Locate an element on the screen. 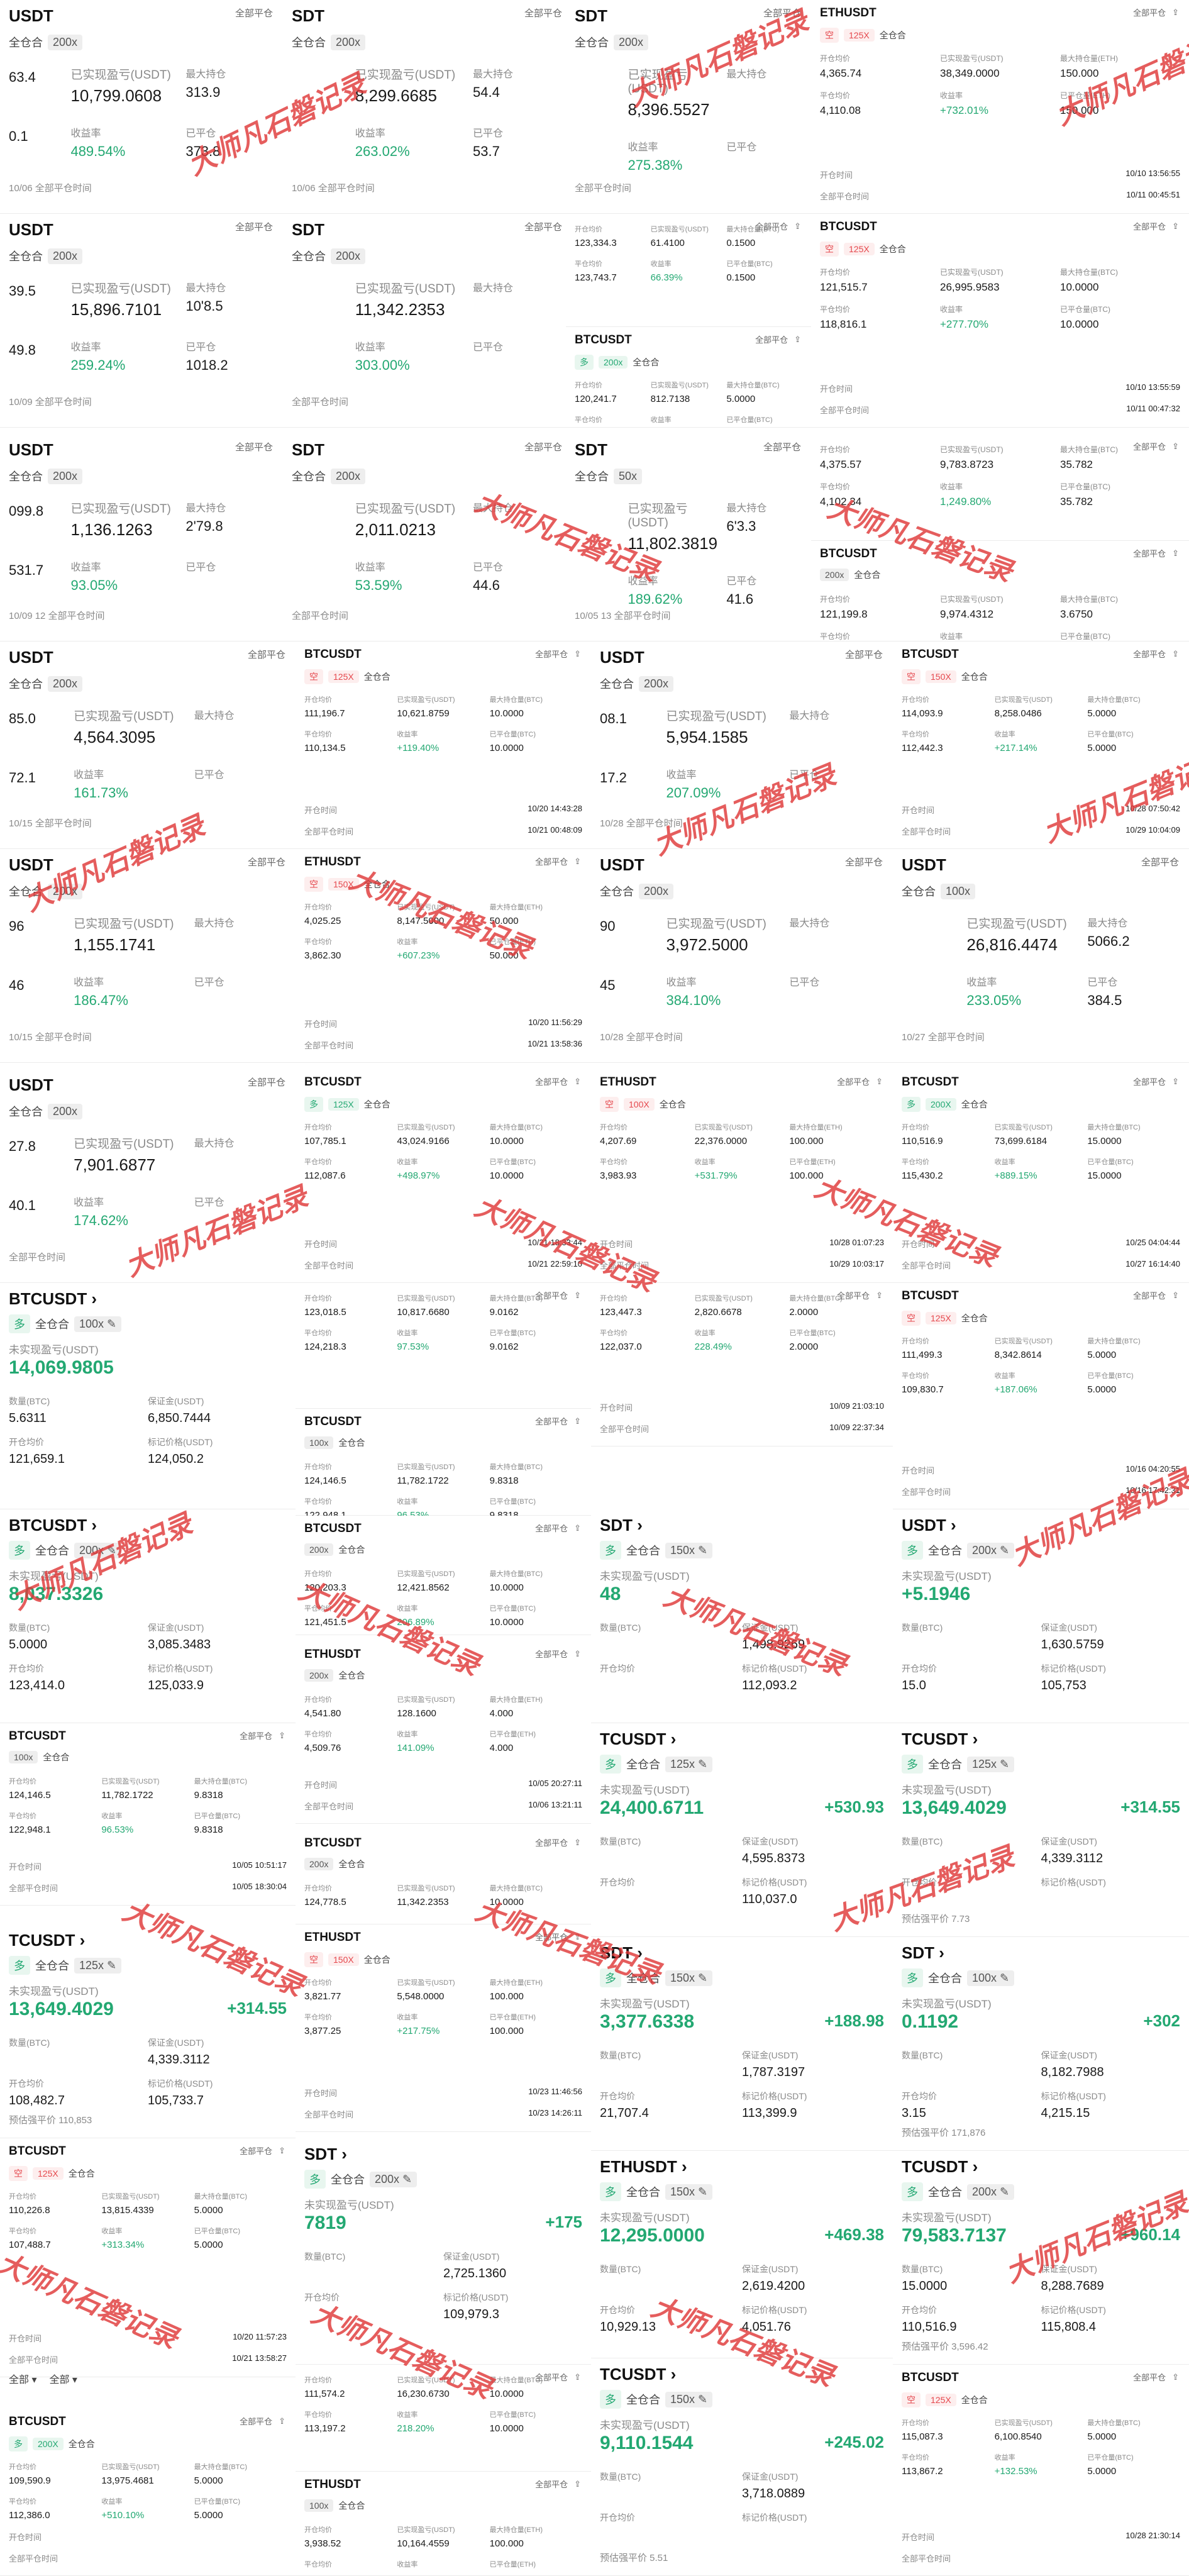  filter-all-dropdown: 全部 ▾ is located at coordinates (23, 2380).